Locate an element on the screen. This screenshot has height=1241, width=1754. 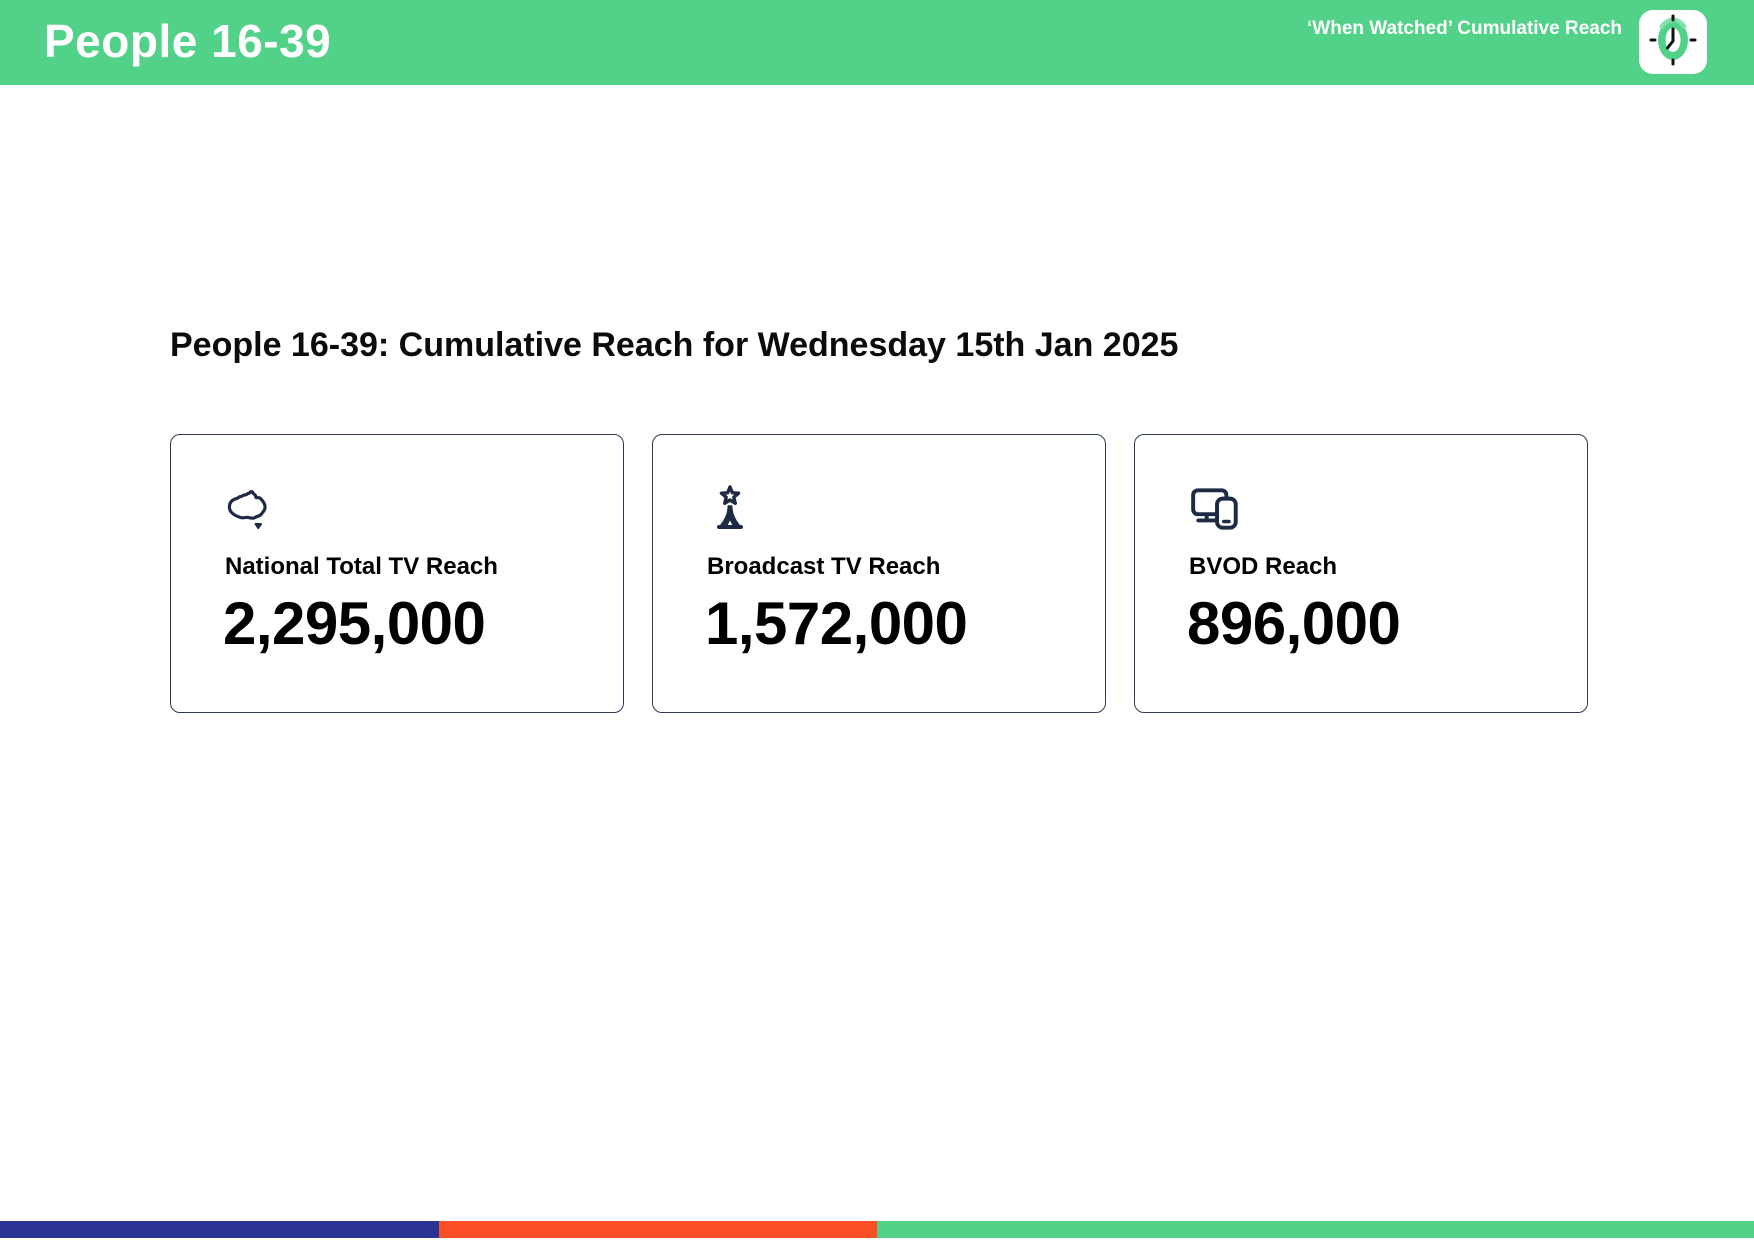
kpi-card-broadcast-tv: Broadcast TV Reach 1,572,000 is located at coordinates (879, 573).